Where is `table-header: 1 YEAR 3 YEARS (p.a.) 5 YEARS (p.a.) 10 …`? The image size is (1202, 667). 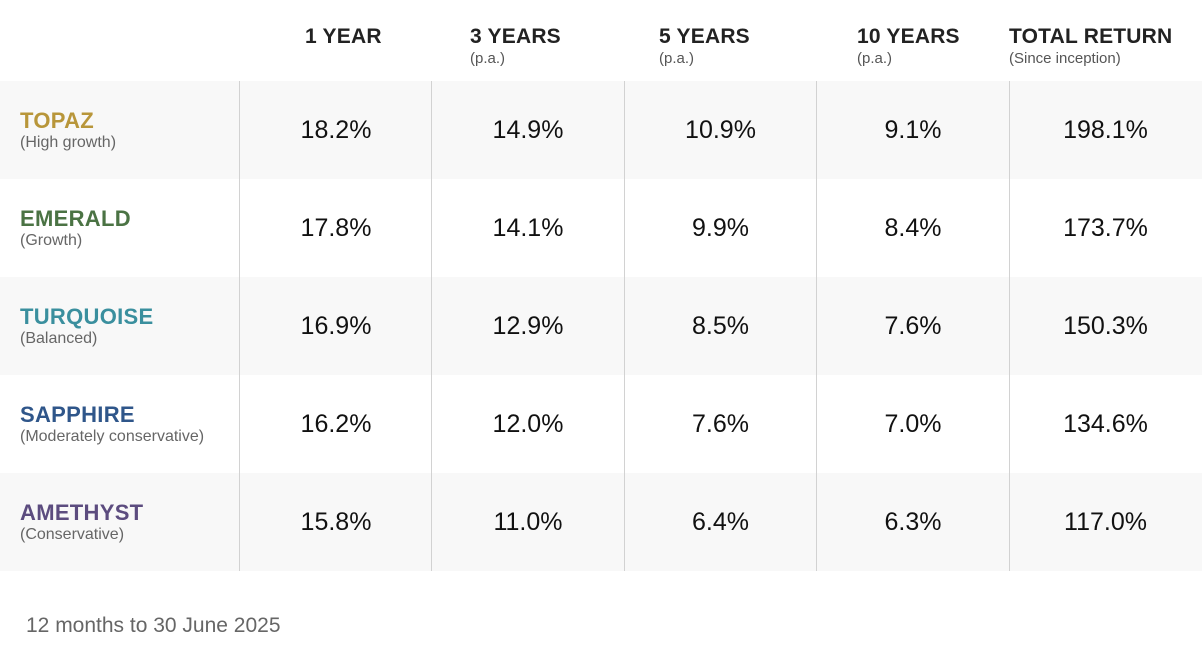 table-header: 1 YEAR 3 YEARS (p.a.) 5 YEARS (p.a.) 10 … is located at coordinates (601, 40).